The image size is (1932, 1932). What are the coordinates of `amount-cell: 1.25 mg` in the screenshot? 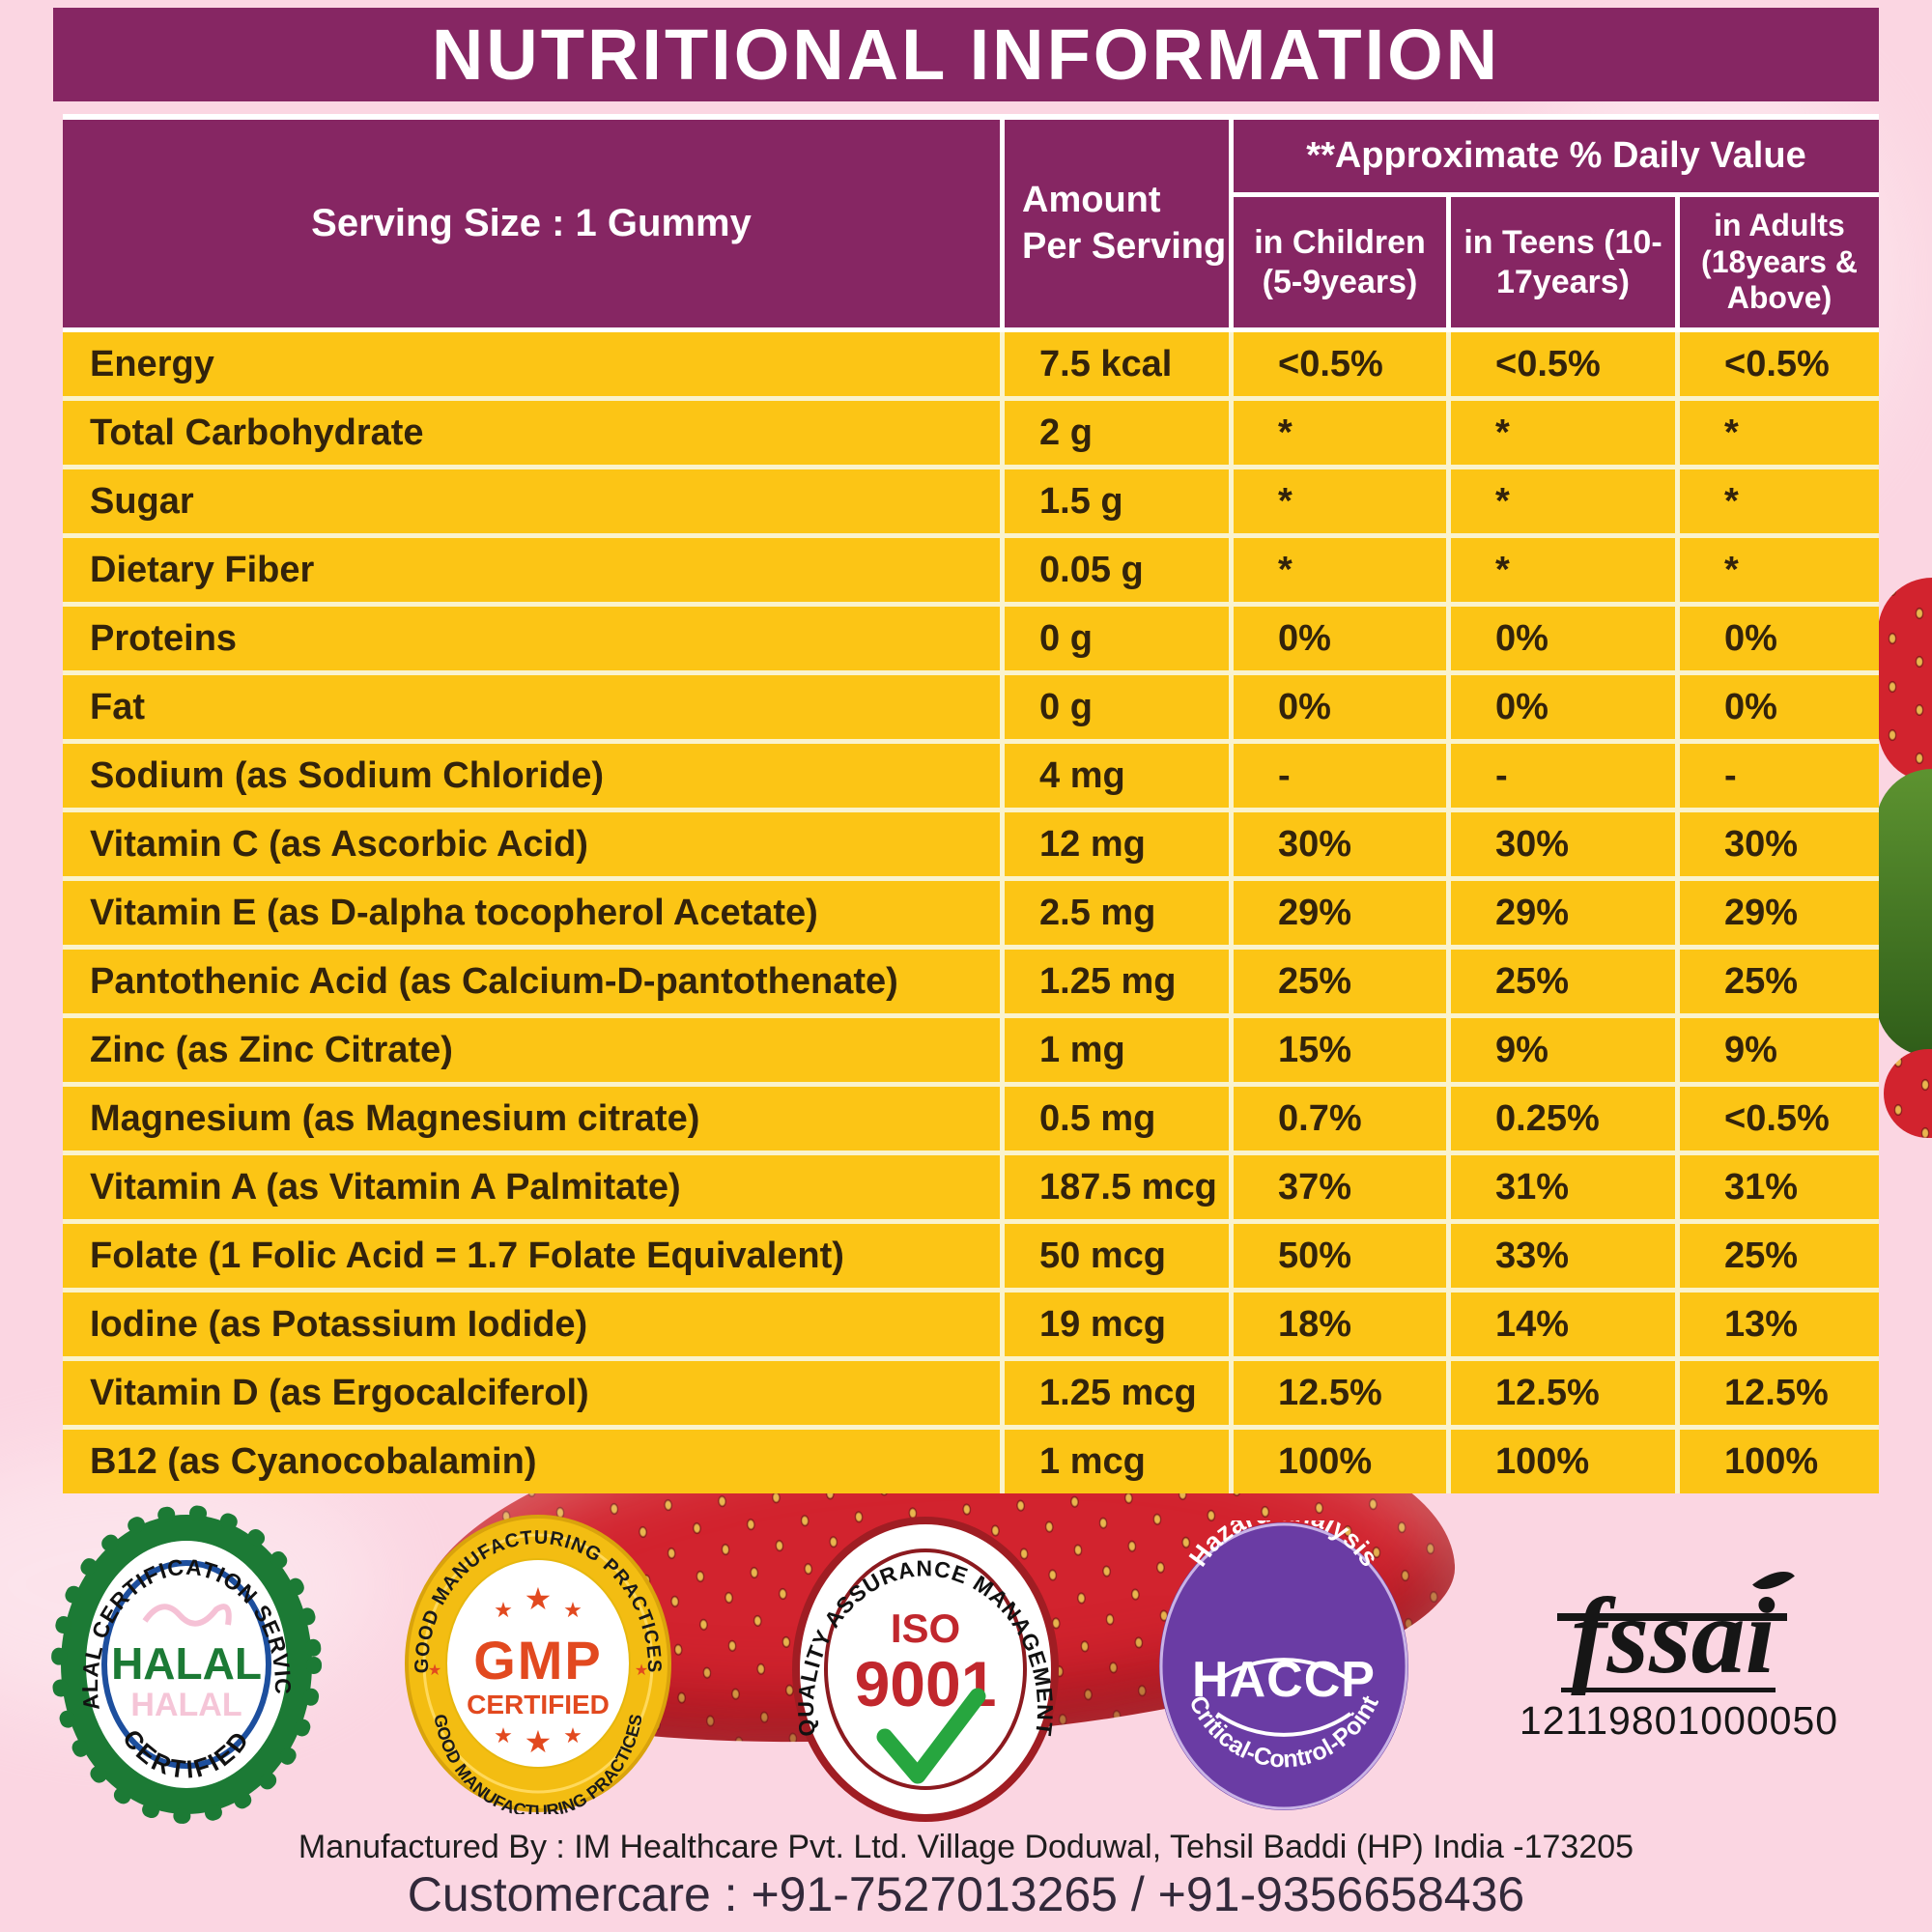 It's located at (1117, 981).